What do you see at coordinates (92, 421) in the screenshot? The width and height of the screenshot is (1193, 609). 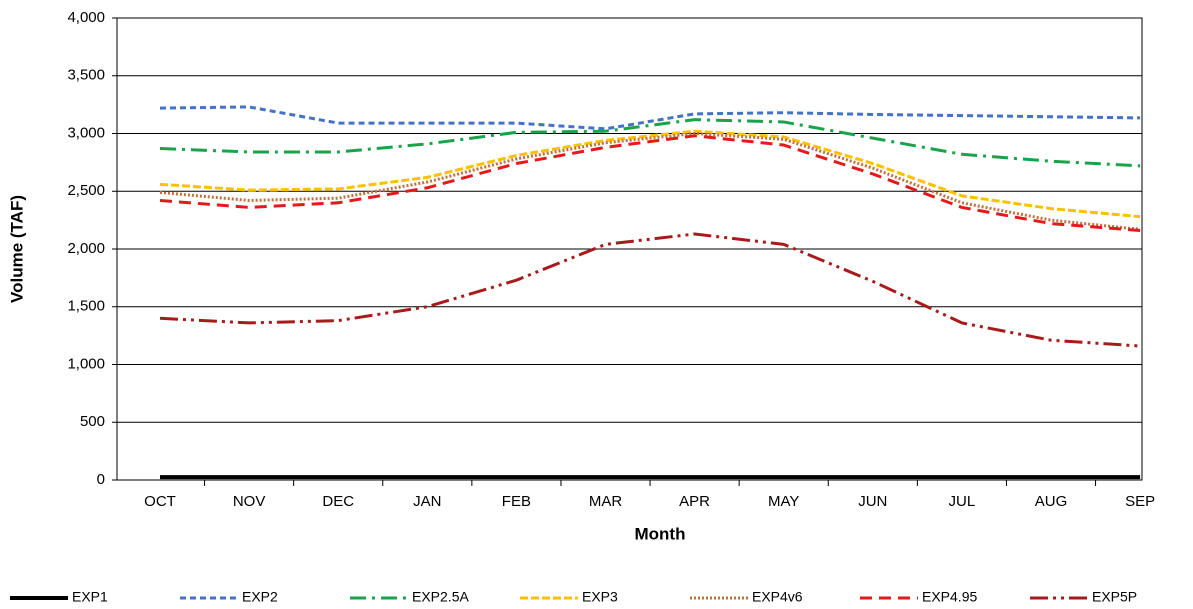 I see `y-tick-label: 500` at bounding box center [92, 421].